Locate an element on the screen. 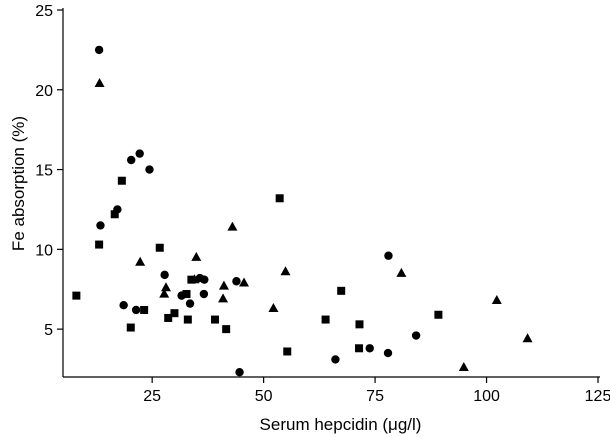  y-ticks: 5 10 15 20 25 is located at coordinates (49, 171).